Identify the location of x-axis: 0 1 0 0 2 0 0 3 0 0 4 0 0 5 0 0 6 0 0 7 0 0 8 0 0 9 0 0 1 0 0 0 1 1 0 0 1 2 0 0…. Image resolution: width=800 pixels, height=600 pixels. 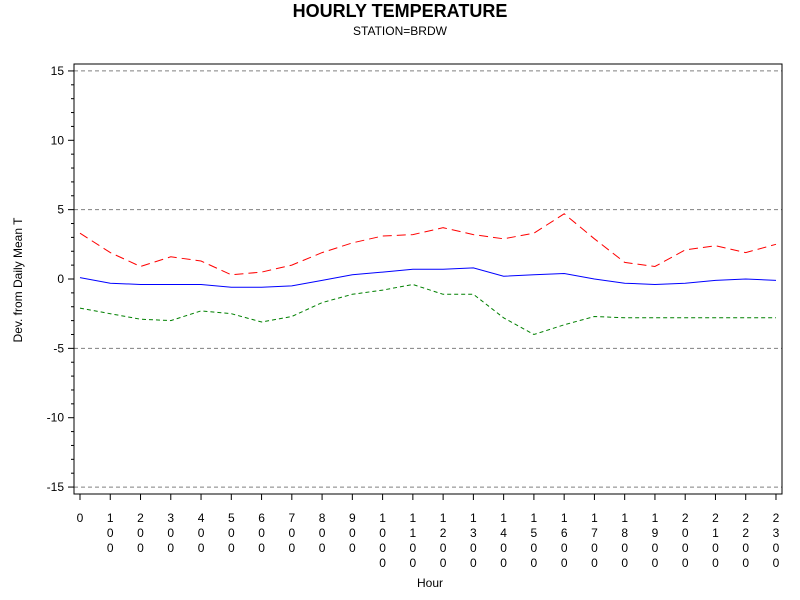
(428, 532).